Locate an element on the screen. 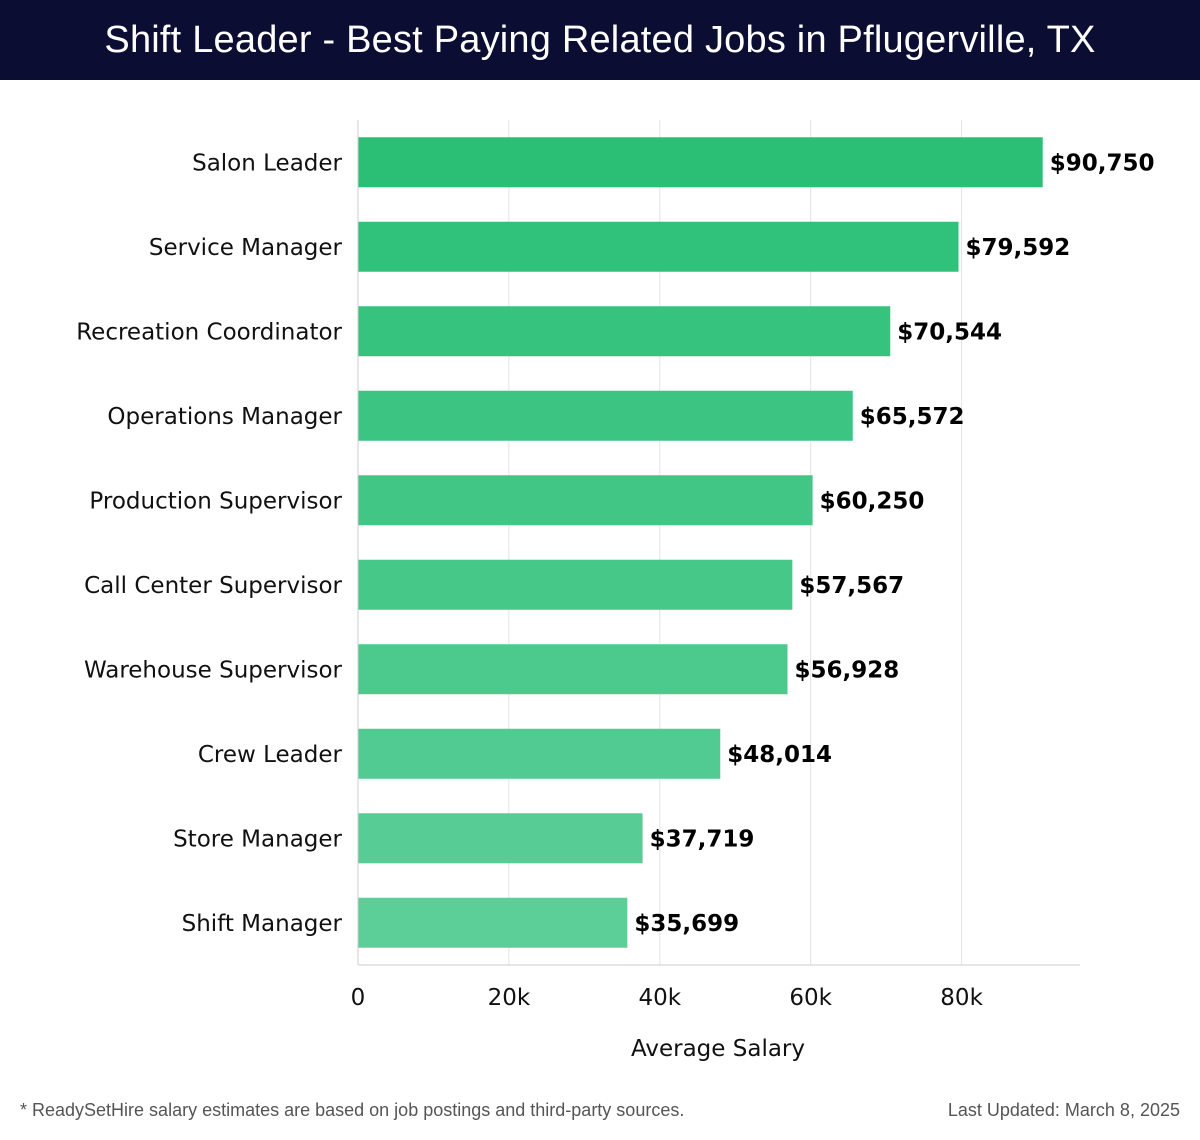 The image size is (1200, 1140). value-label: $60,250 is located at coordinates (872, 501).